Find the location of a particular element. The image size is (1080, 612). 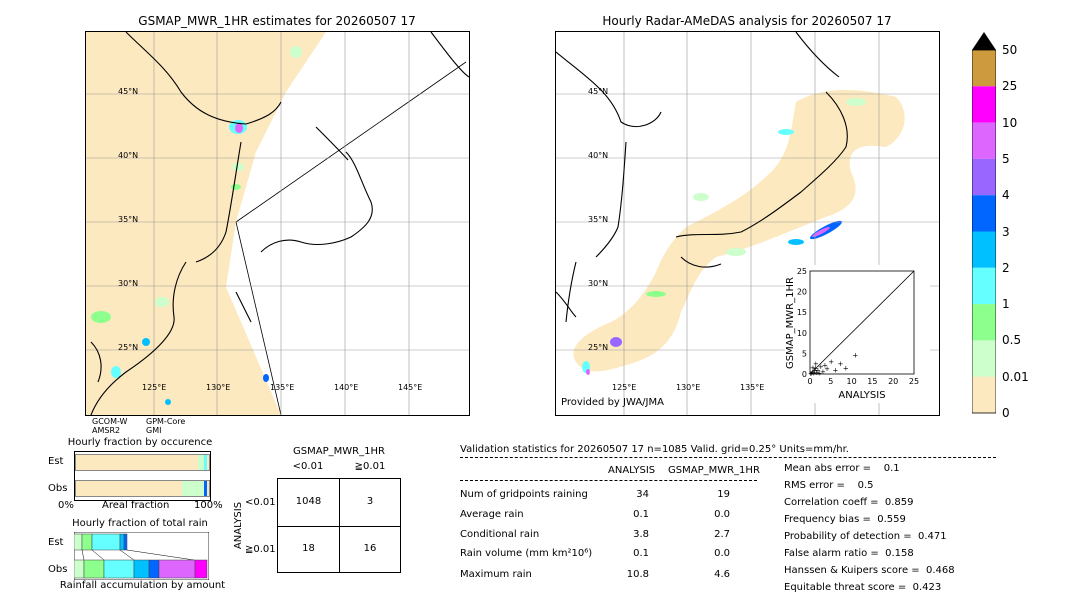

score-1: RMS error = 0.5 is located at coordinates (829, 485).